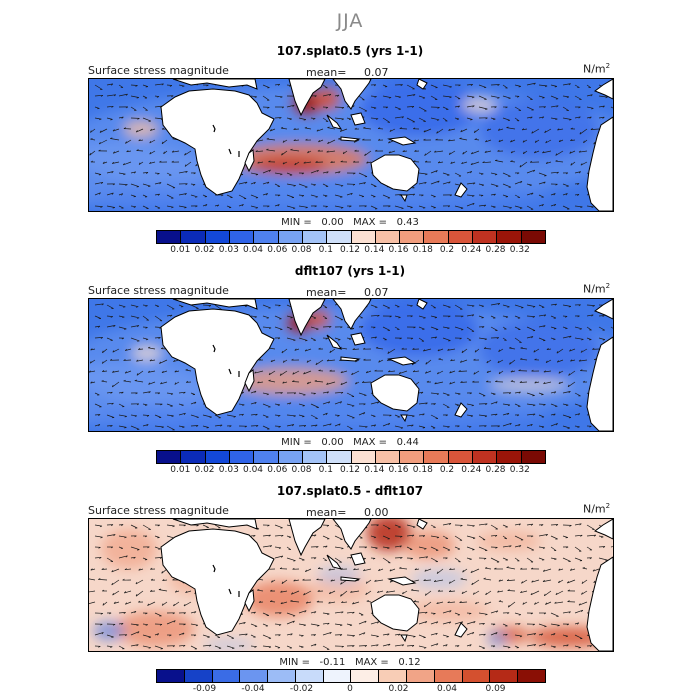 The width and height of the screenshot is (700, 700). I want to click on panel-2-mean-label: mean=, so click(326, 292).